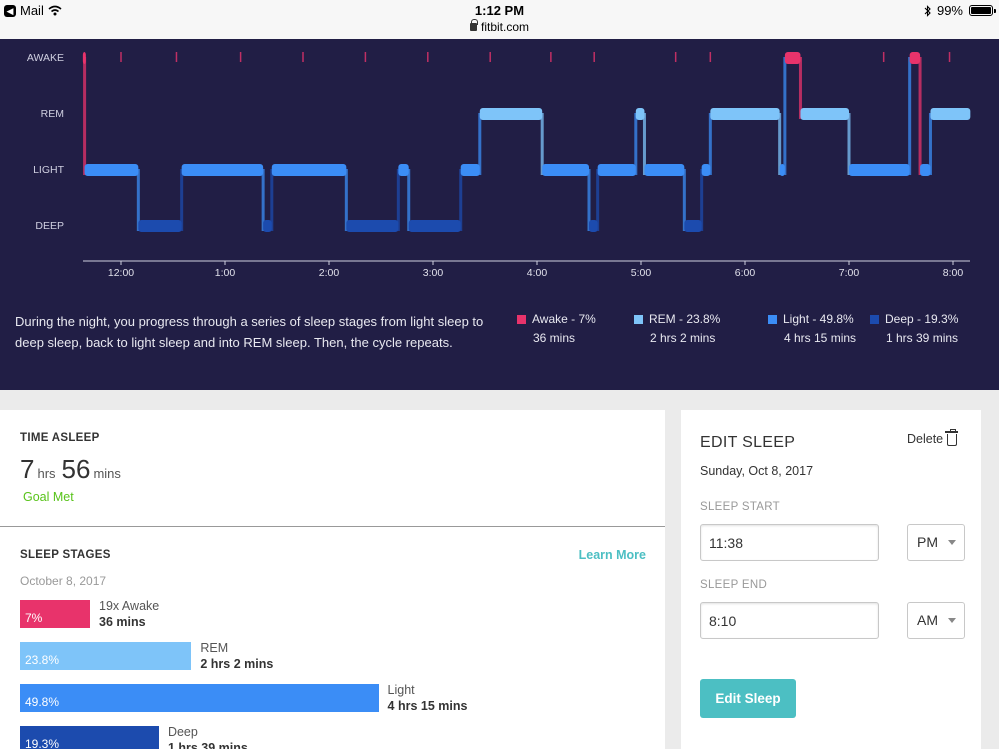 The height and width of the screenshot is (749, 999). Describe the element at coordinates (554, 338) in the screenshot. I see `legend-duration: 36 mins` at that location.